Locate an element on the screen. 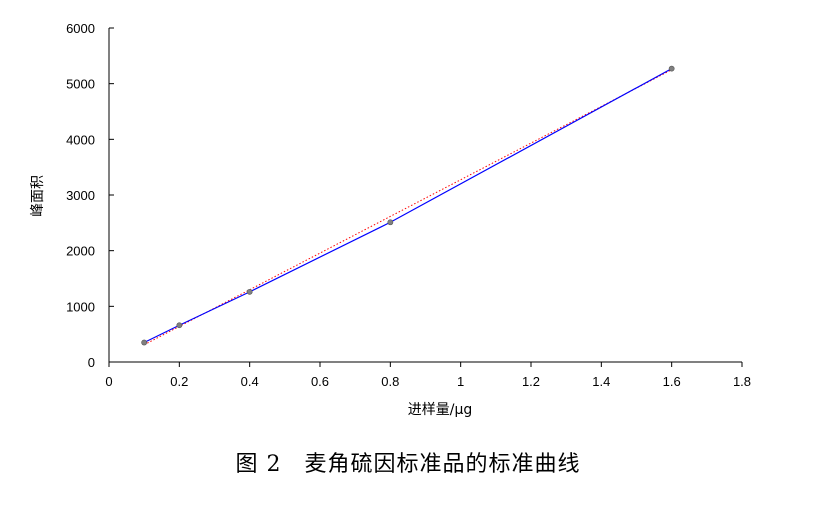 This screenshot has width=816, height=509. y-tick-label: 6000 is located at coordinates (80, 28).